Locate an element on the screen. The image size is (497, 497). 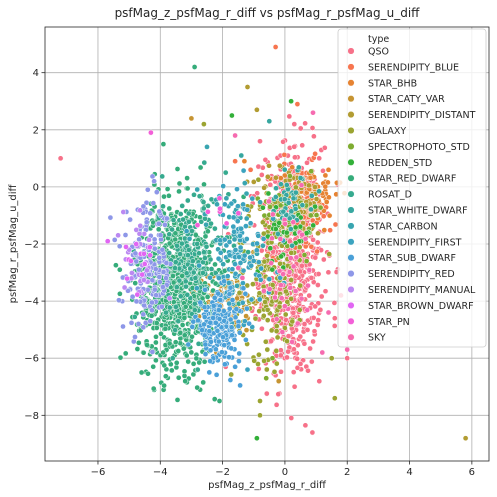
legend-label: SKY is located at coordinates (377, 338).